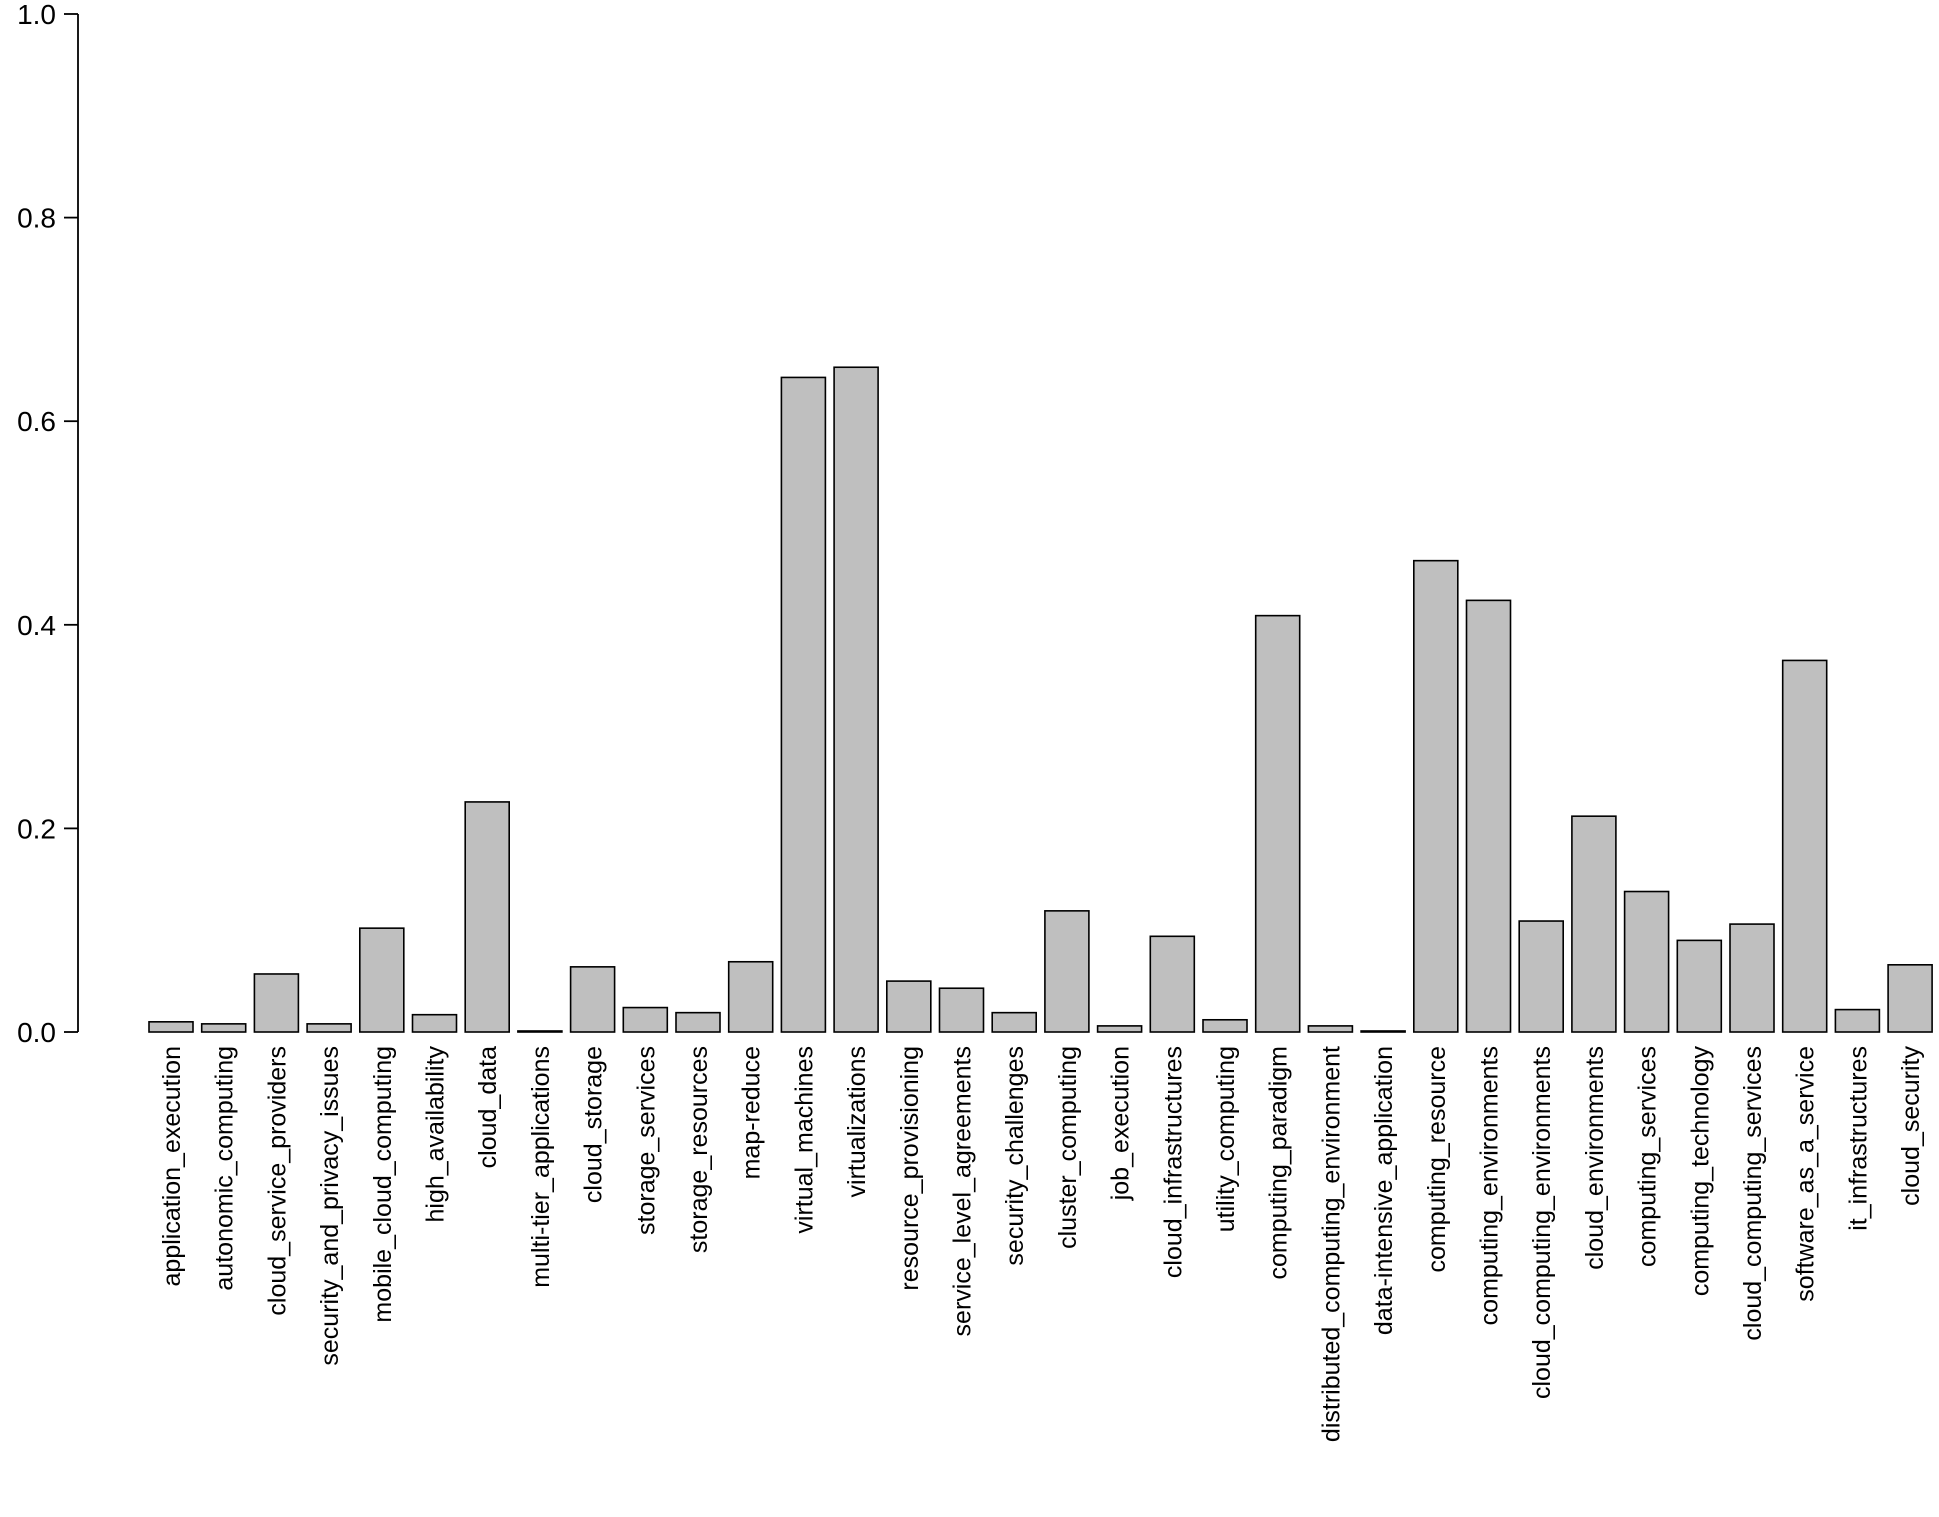  Describe the element at coordinates (804, 1140) in the screenshot. I see `category-label: virtual_machines` at that location.